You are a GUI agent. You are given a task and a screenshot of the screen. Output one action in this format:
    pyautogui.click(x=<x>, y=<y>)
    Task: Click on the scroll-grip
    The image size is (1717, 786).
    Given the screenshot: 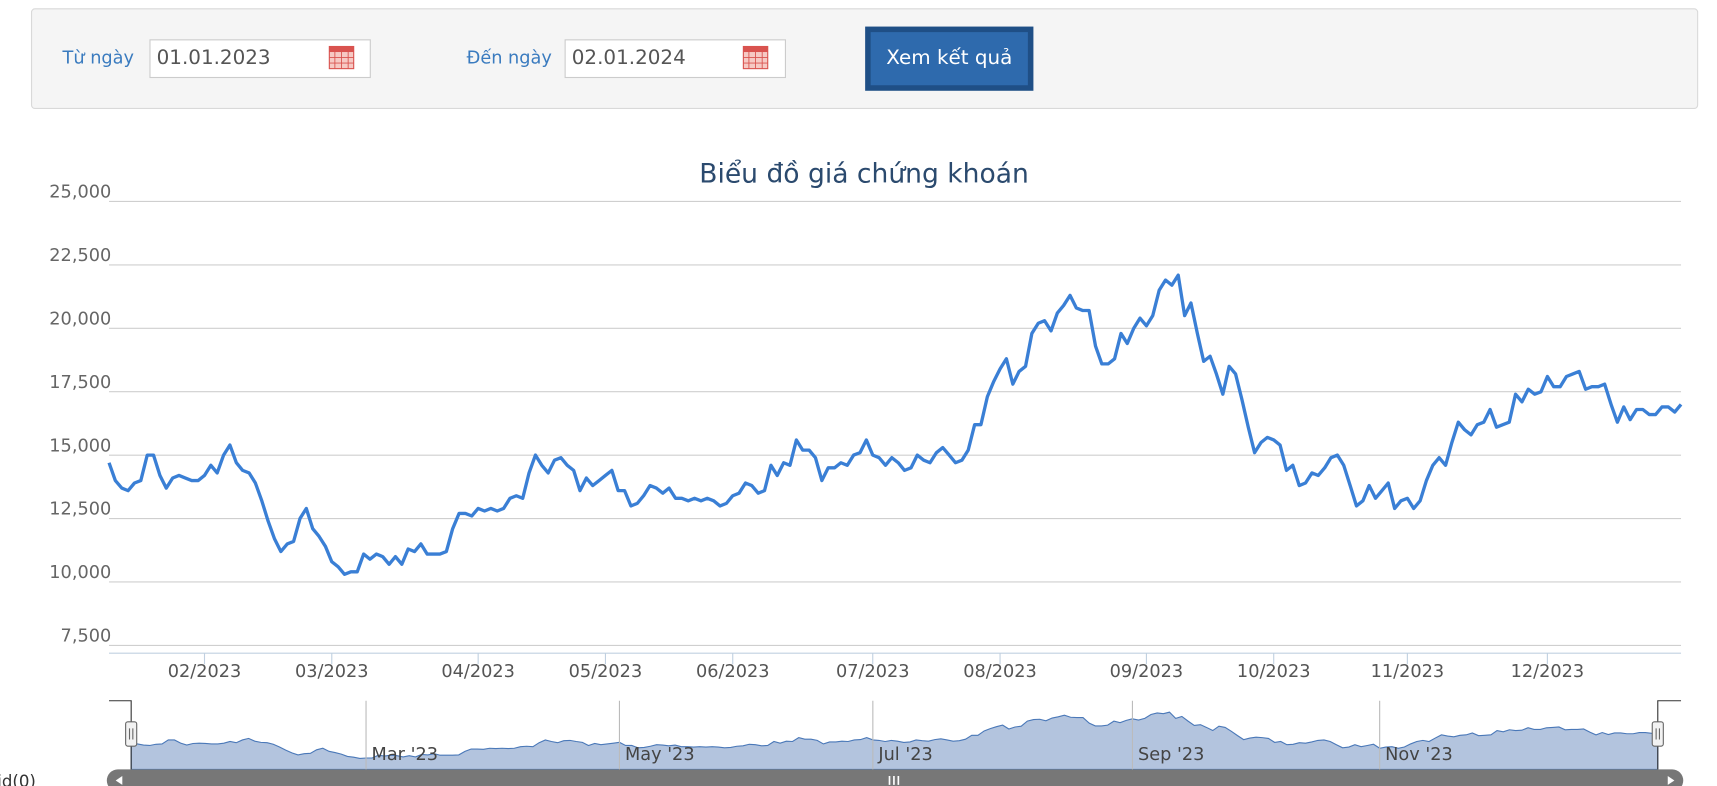 What is the action you would take?
    pyautogui.click(x=894, y=780)
    